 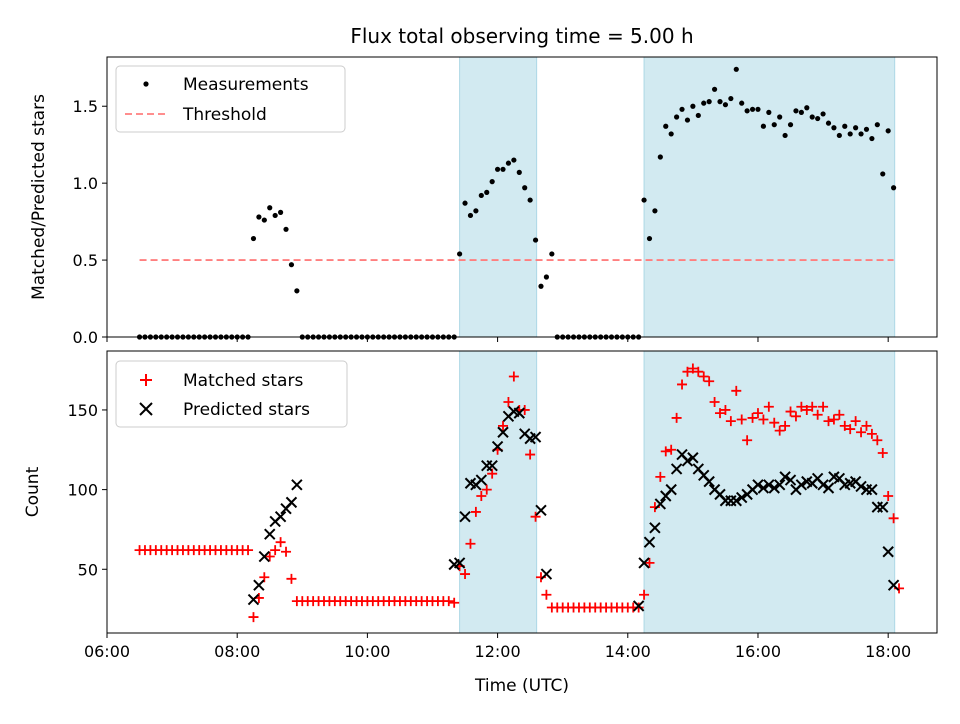 What do you see at coordinates (230, 99) in the screenshot?
I see `top-legend: Measurements Threshold` at bounding box center [230, 99].